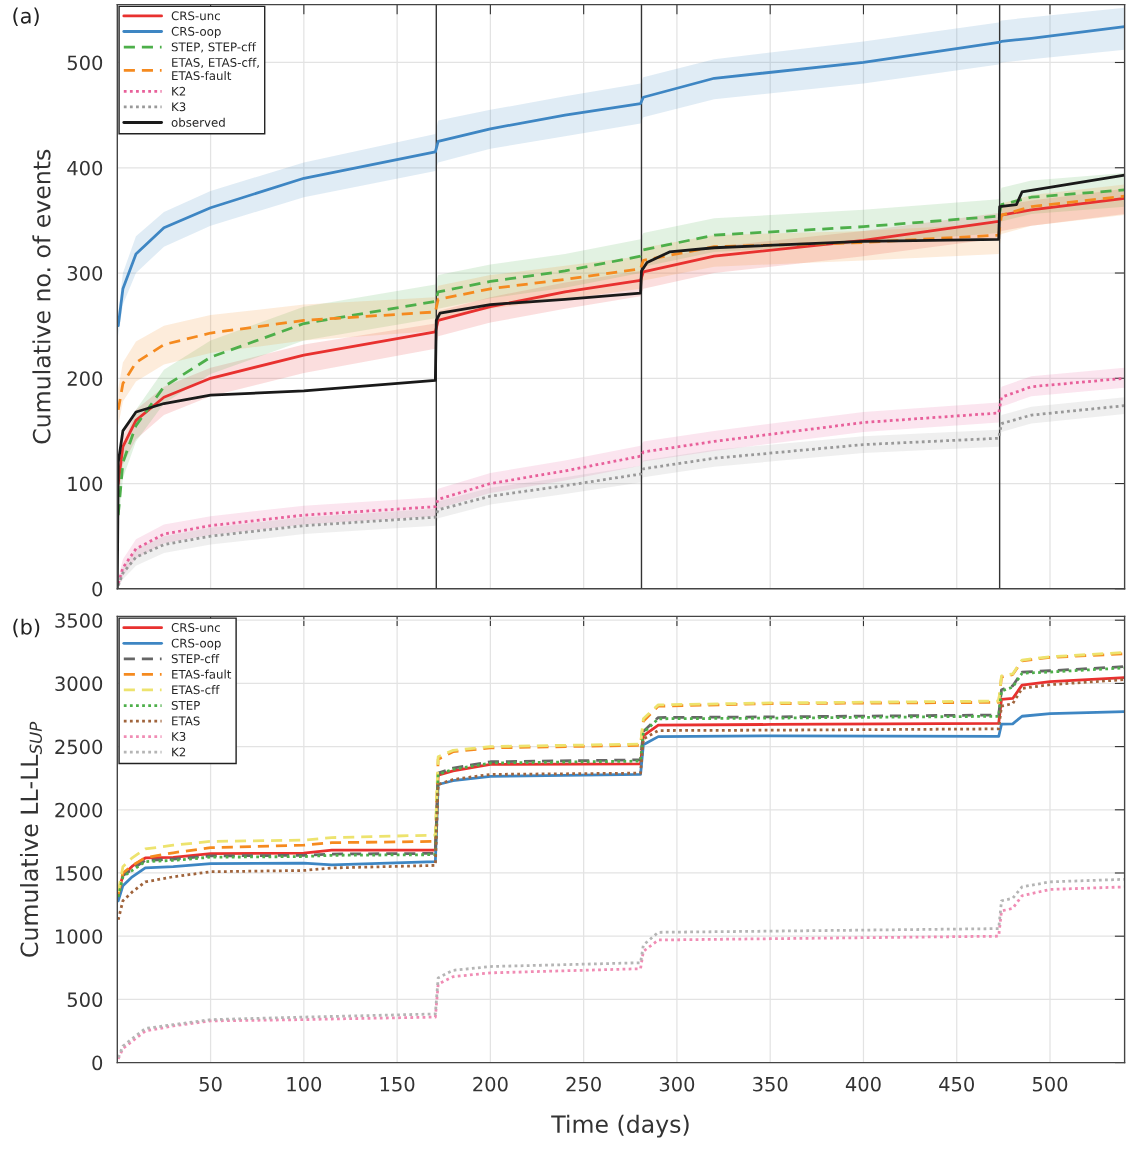  I want to click on y-tick-label: 100, so click(85, 484).